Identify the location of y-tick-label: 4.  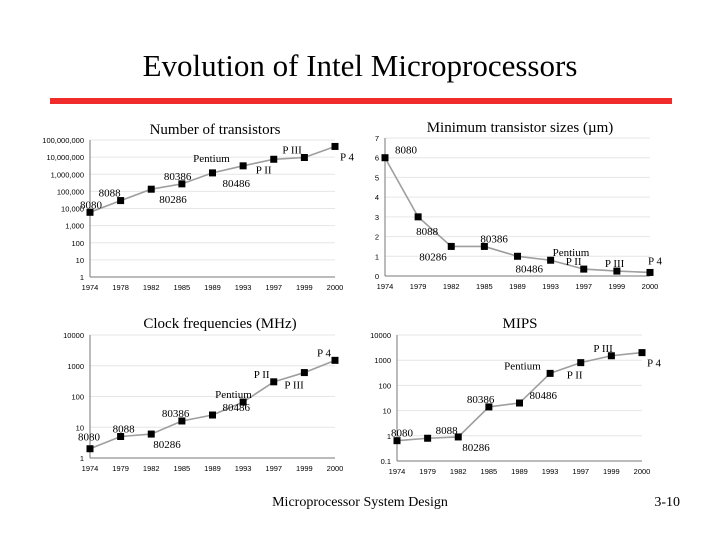
(377, 197).